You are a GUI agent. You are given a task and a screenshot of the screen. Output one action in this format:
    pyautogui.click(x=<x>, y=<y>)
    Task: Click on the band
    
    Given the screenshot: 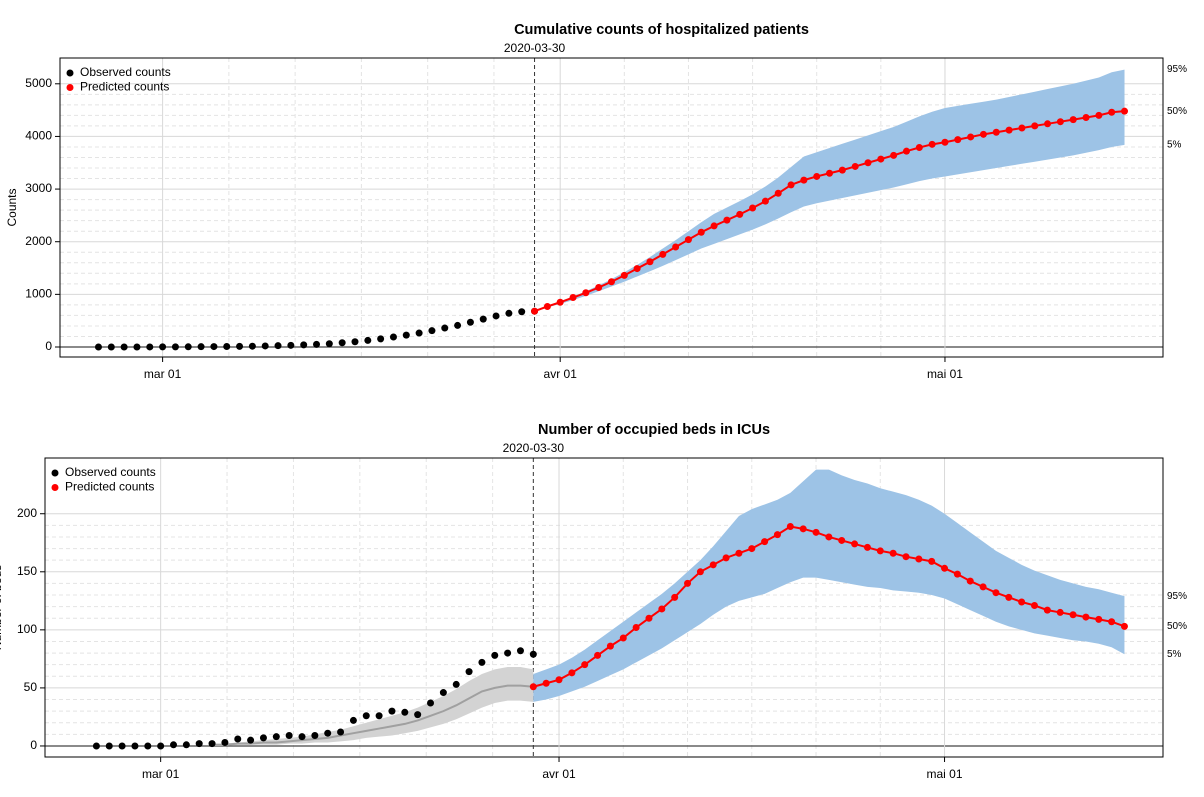 What is the action you would take?
    pyautogui.click(x=829, y=190)
    